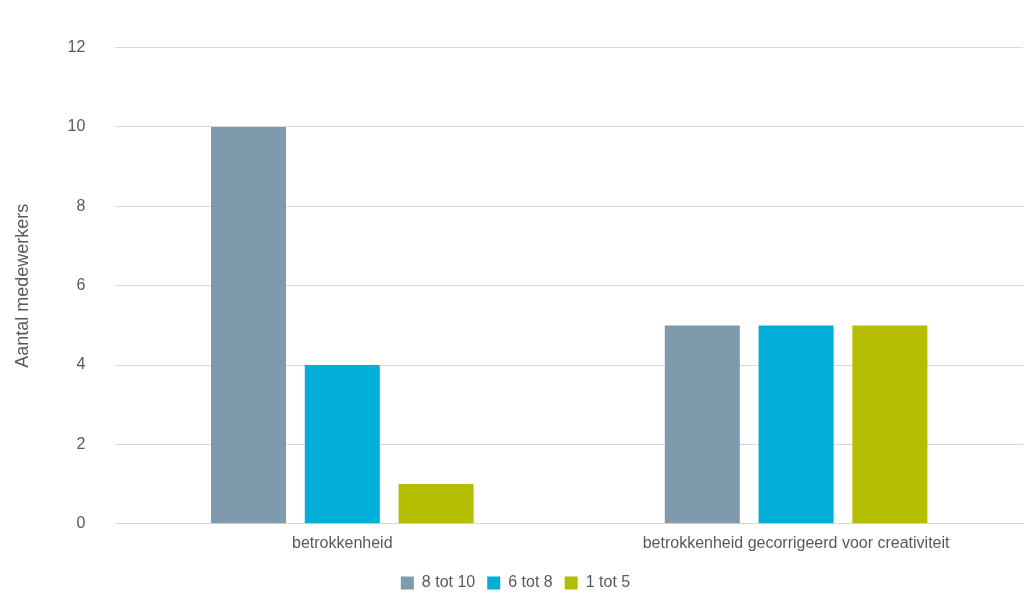  Describe the element at coordinates (608, 582) in the screenshot. I see `legend-label: 1 tot 5` at that location.